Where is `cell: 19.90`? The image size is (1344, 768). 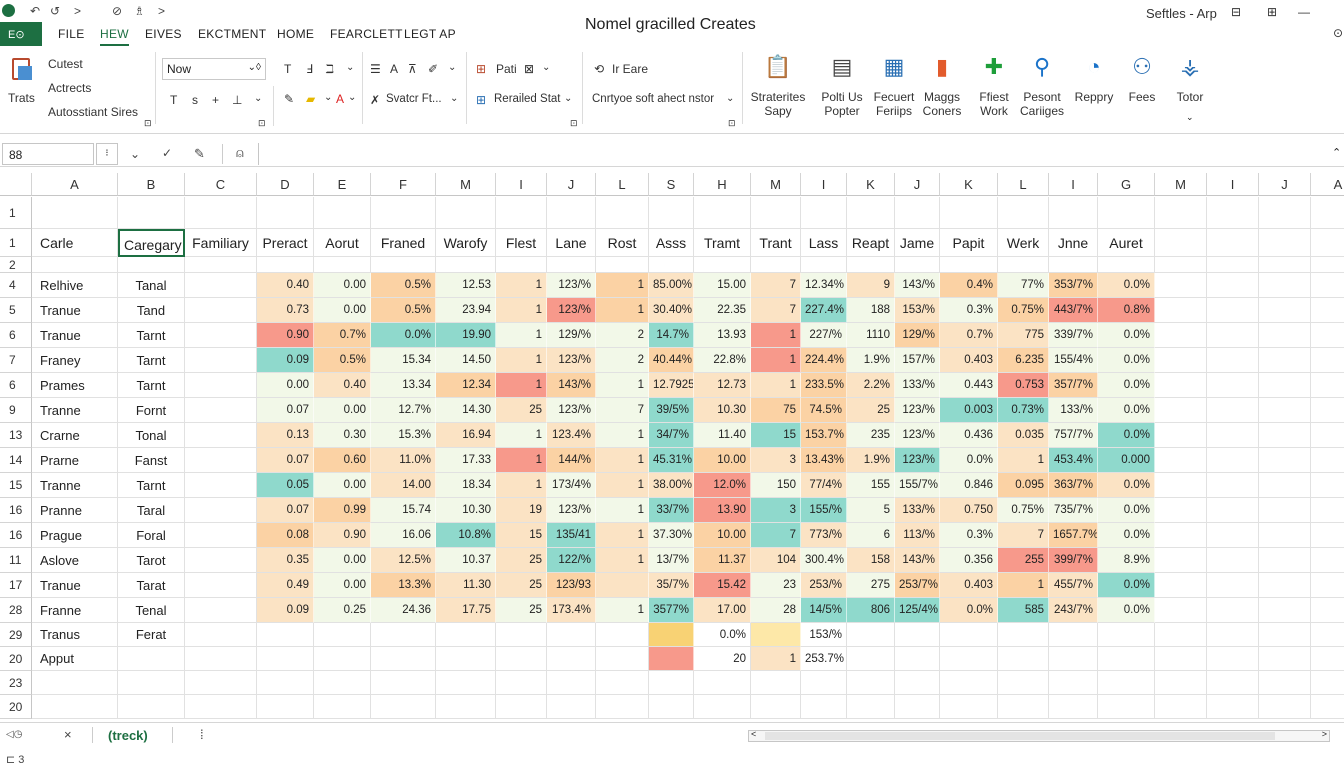
cell: 19.90 is located at coordinates (466, 335).